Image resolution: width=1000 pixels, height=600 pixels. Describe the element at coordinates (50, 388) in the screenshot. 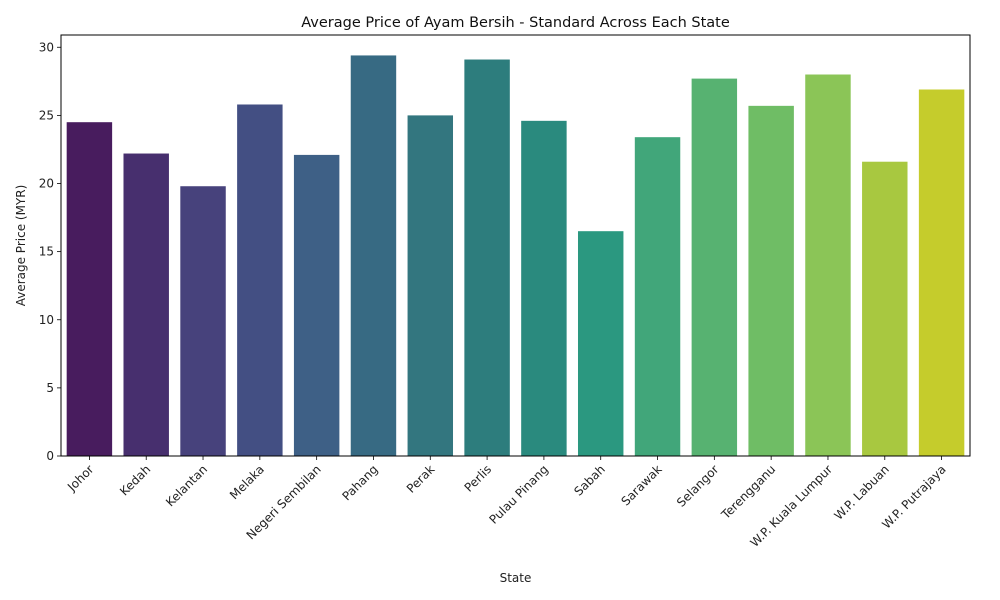

I see `y-tick-label: 5` at that location.